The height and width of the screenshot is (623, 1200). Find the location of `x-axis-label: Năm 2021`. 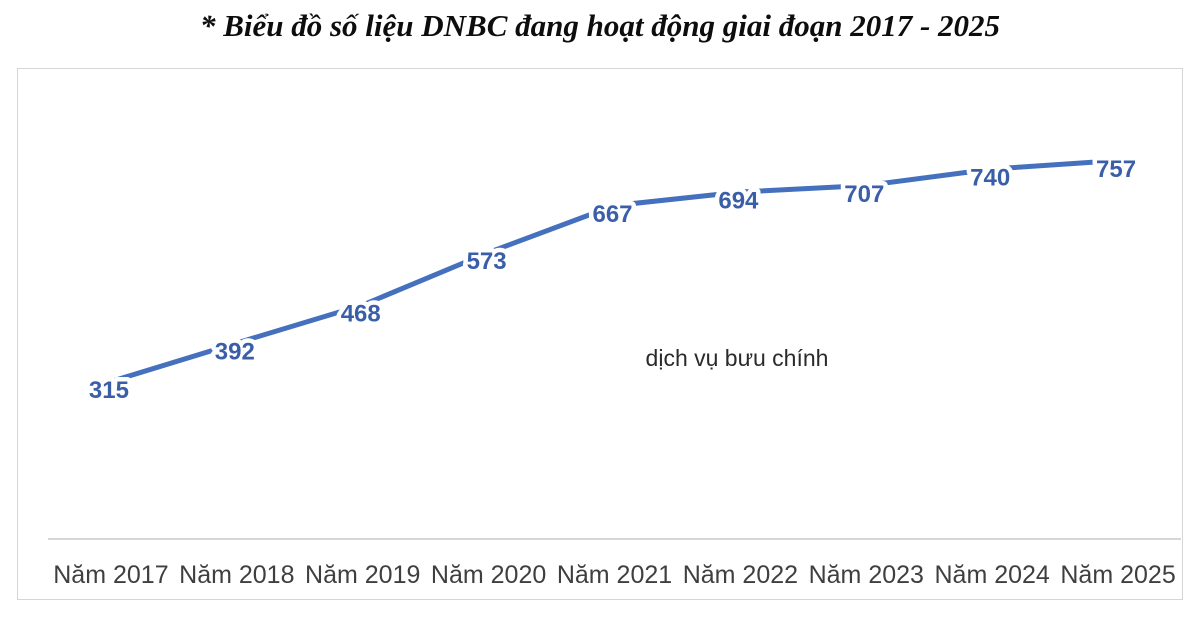

x-axis-label: Năm 2021 is located at coordinates (614, 575).